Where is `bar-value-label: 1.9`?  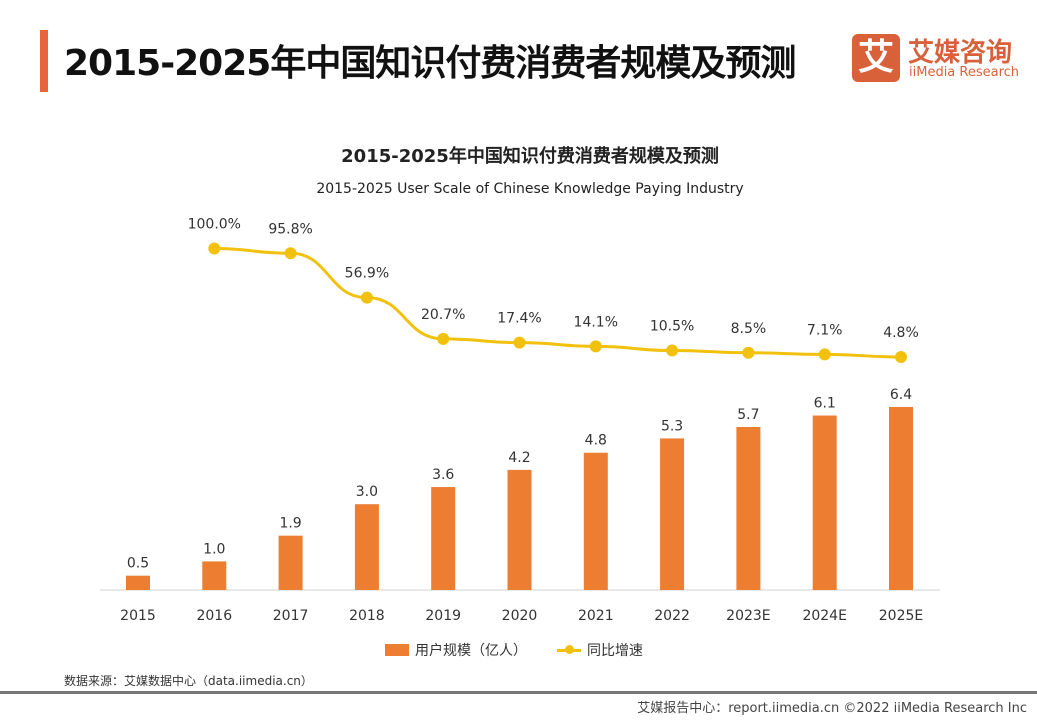 bar-value-label: 1.9 is located at coordinates (290, 524).